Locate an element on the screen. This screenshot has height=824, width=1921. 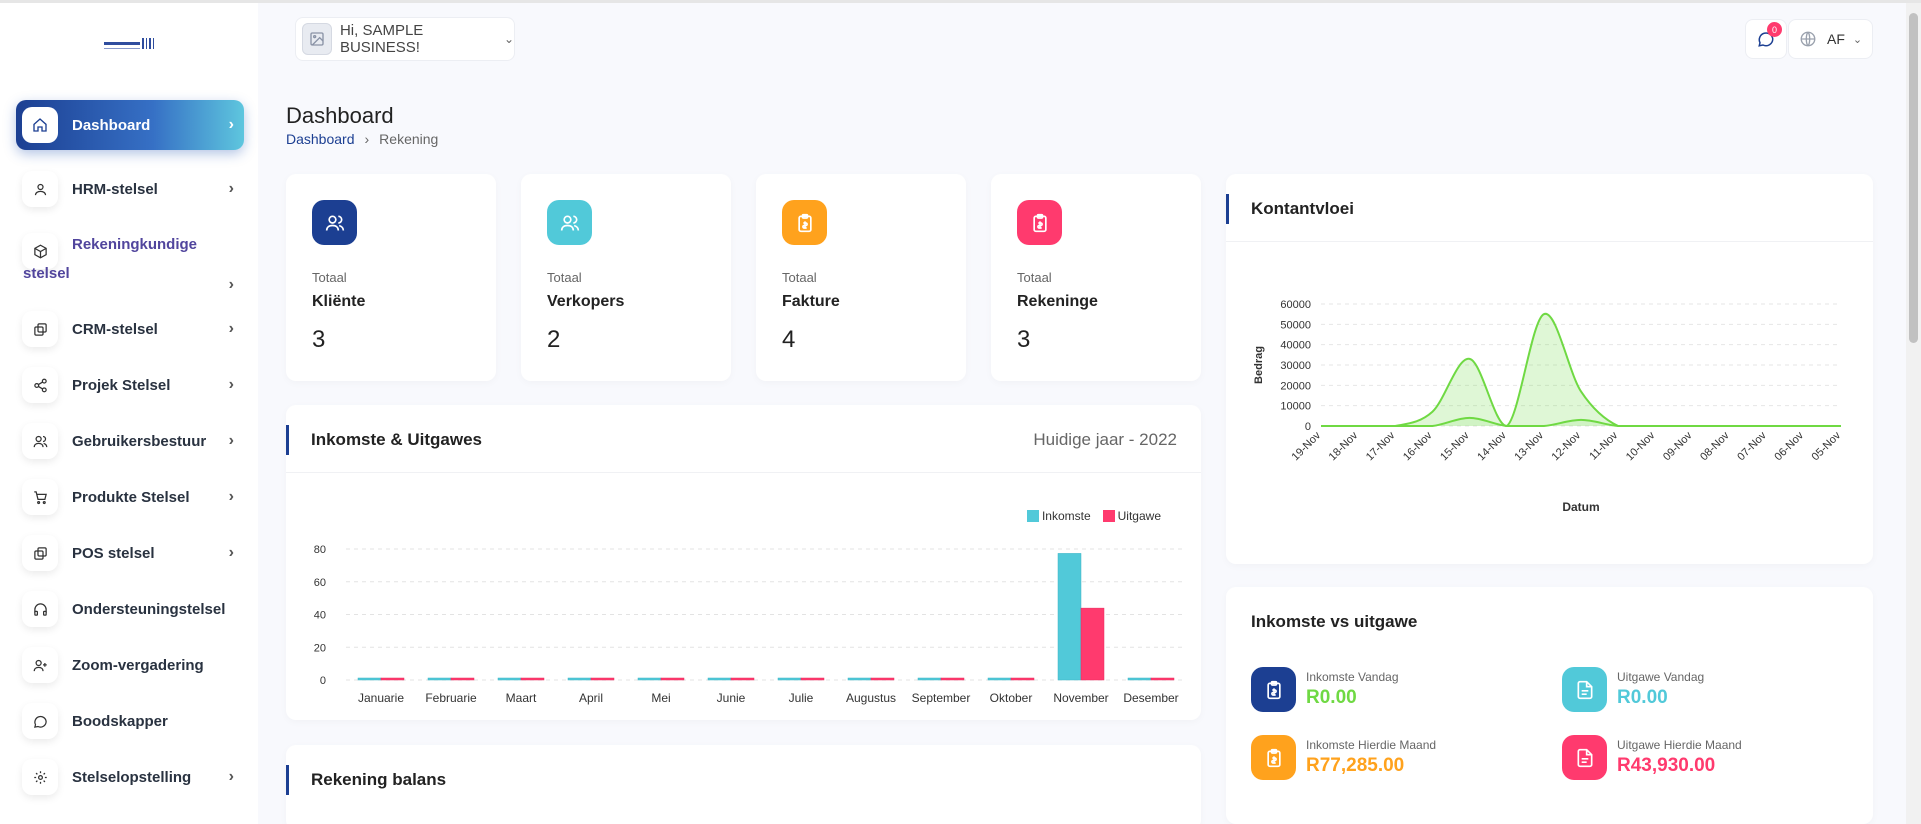
sidebar-item-crm: CRM-stelsel › is located at coordinates (130, 329).